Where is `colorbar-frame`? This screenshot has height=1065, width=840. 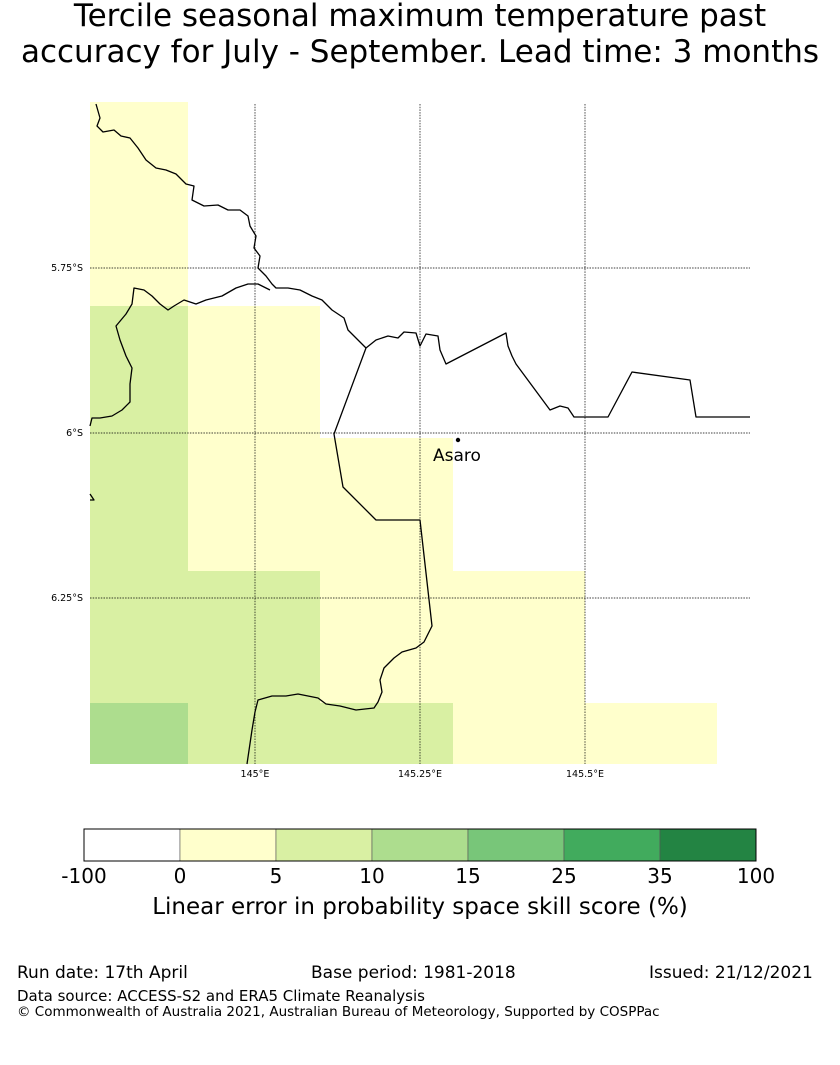
colorbar-frame is located at coordinates (420, 845).